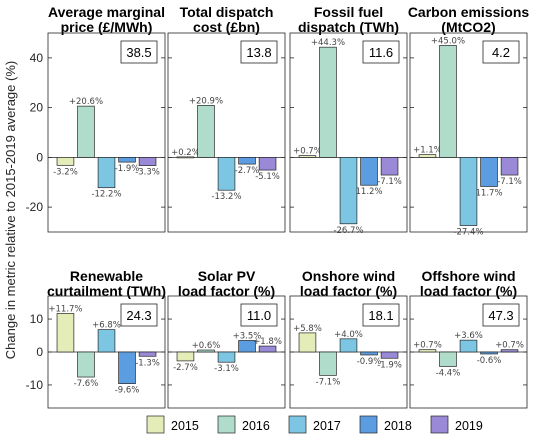  What do you see at coordinates (107, 27) in the screenshot?
I see `panel-title: price (£/MWh)` at bounding box center [107, 27].